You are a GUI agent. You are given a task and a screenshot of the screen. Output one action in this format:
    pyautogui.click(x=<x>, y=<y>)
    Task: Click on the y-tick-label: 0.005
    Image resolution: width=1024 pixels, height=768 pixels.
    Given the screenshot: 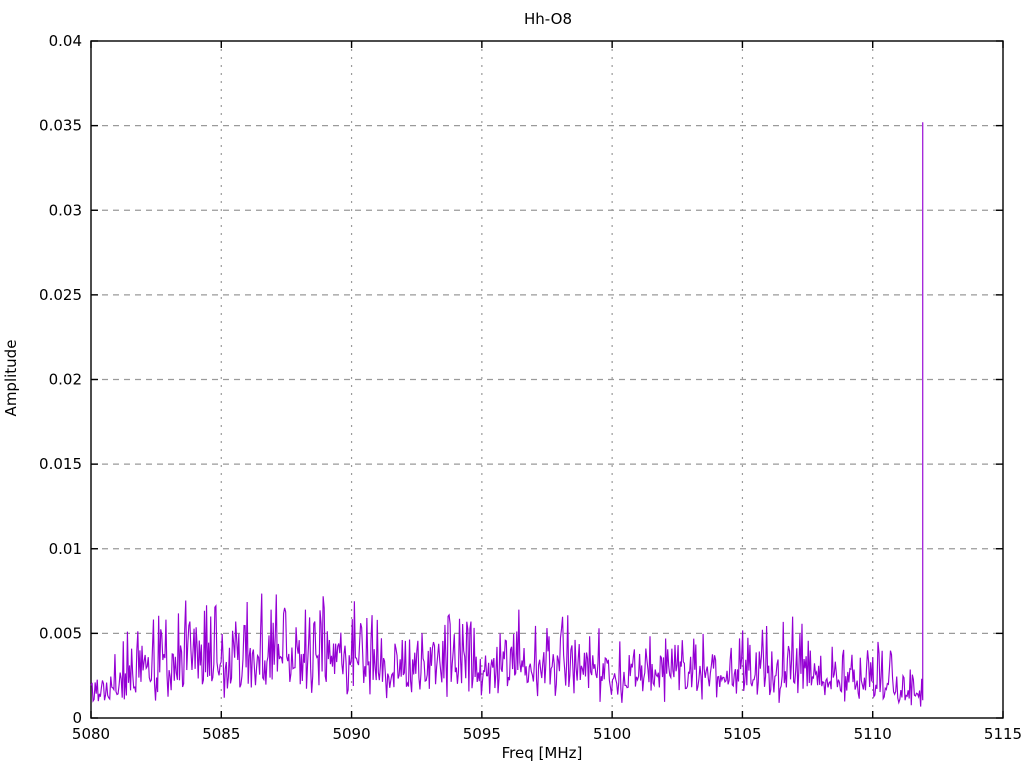 What is the action you would take?
    pyautogui.click(x=60, y=633)
    